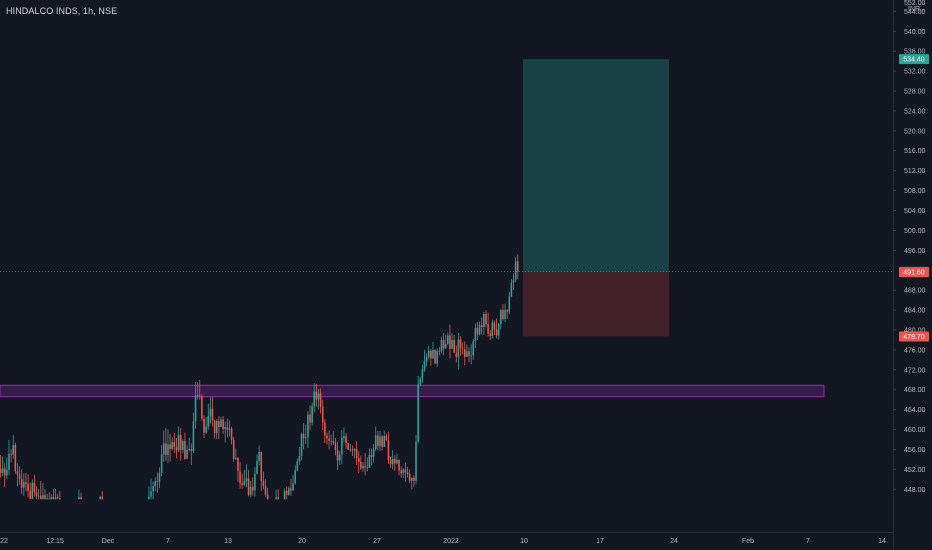 The image size is (932, 550). Describe the element at coordinates (596, 166) in the screenshot. I see `profit-zone` at that location.